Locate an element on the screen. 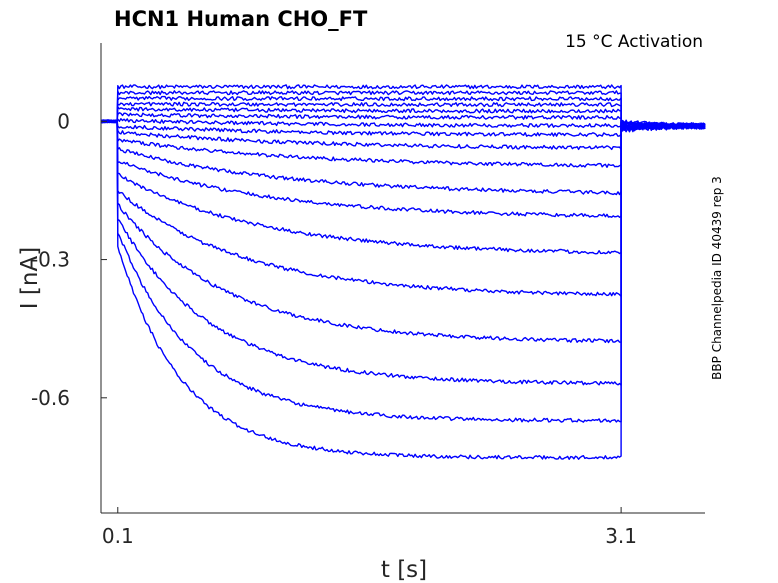 This screenshot has height=583, width=778. y-tick-label: -0.6 is located at coordinates (50, 398).